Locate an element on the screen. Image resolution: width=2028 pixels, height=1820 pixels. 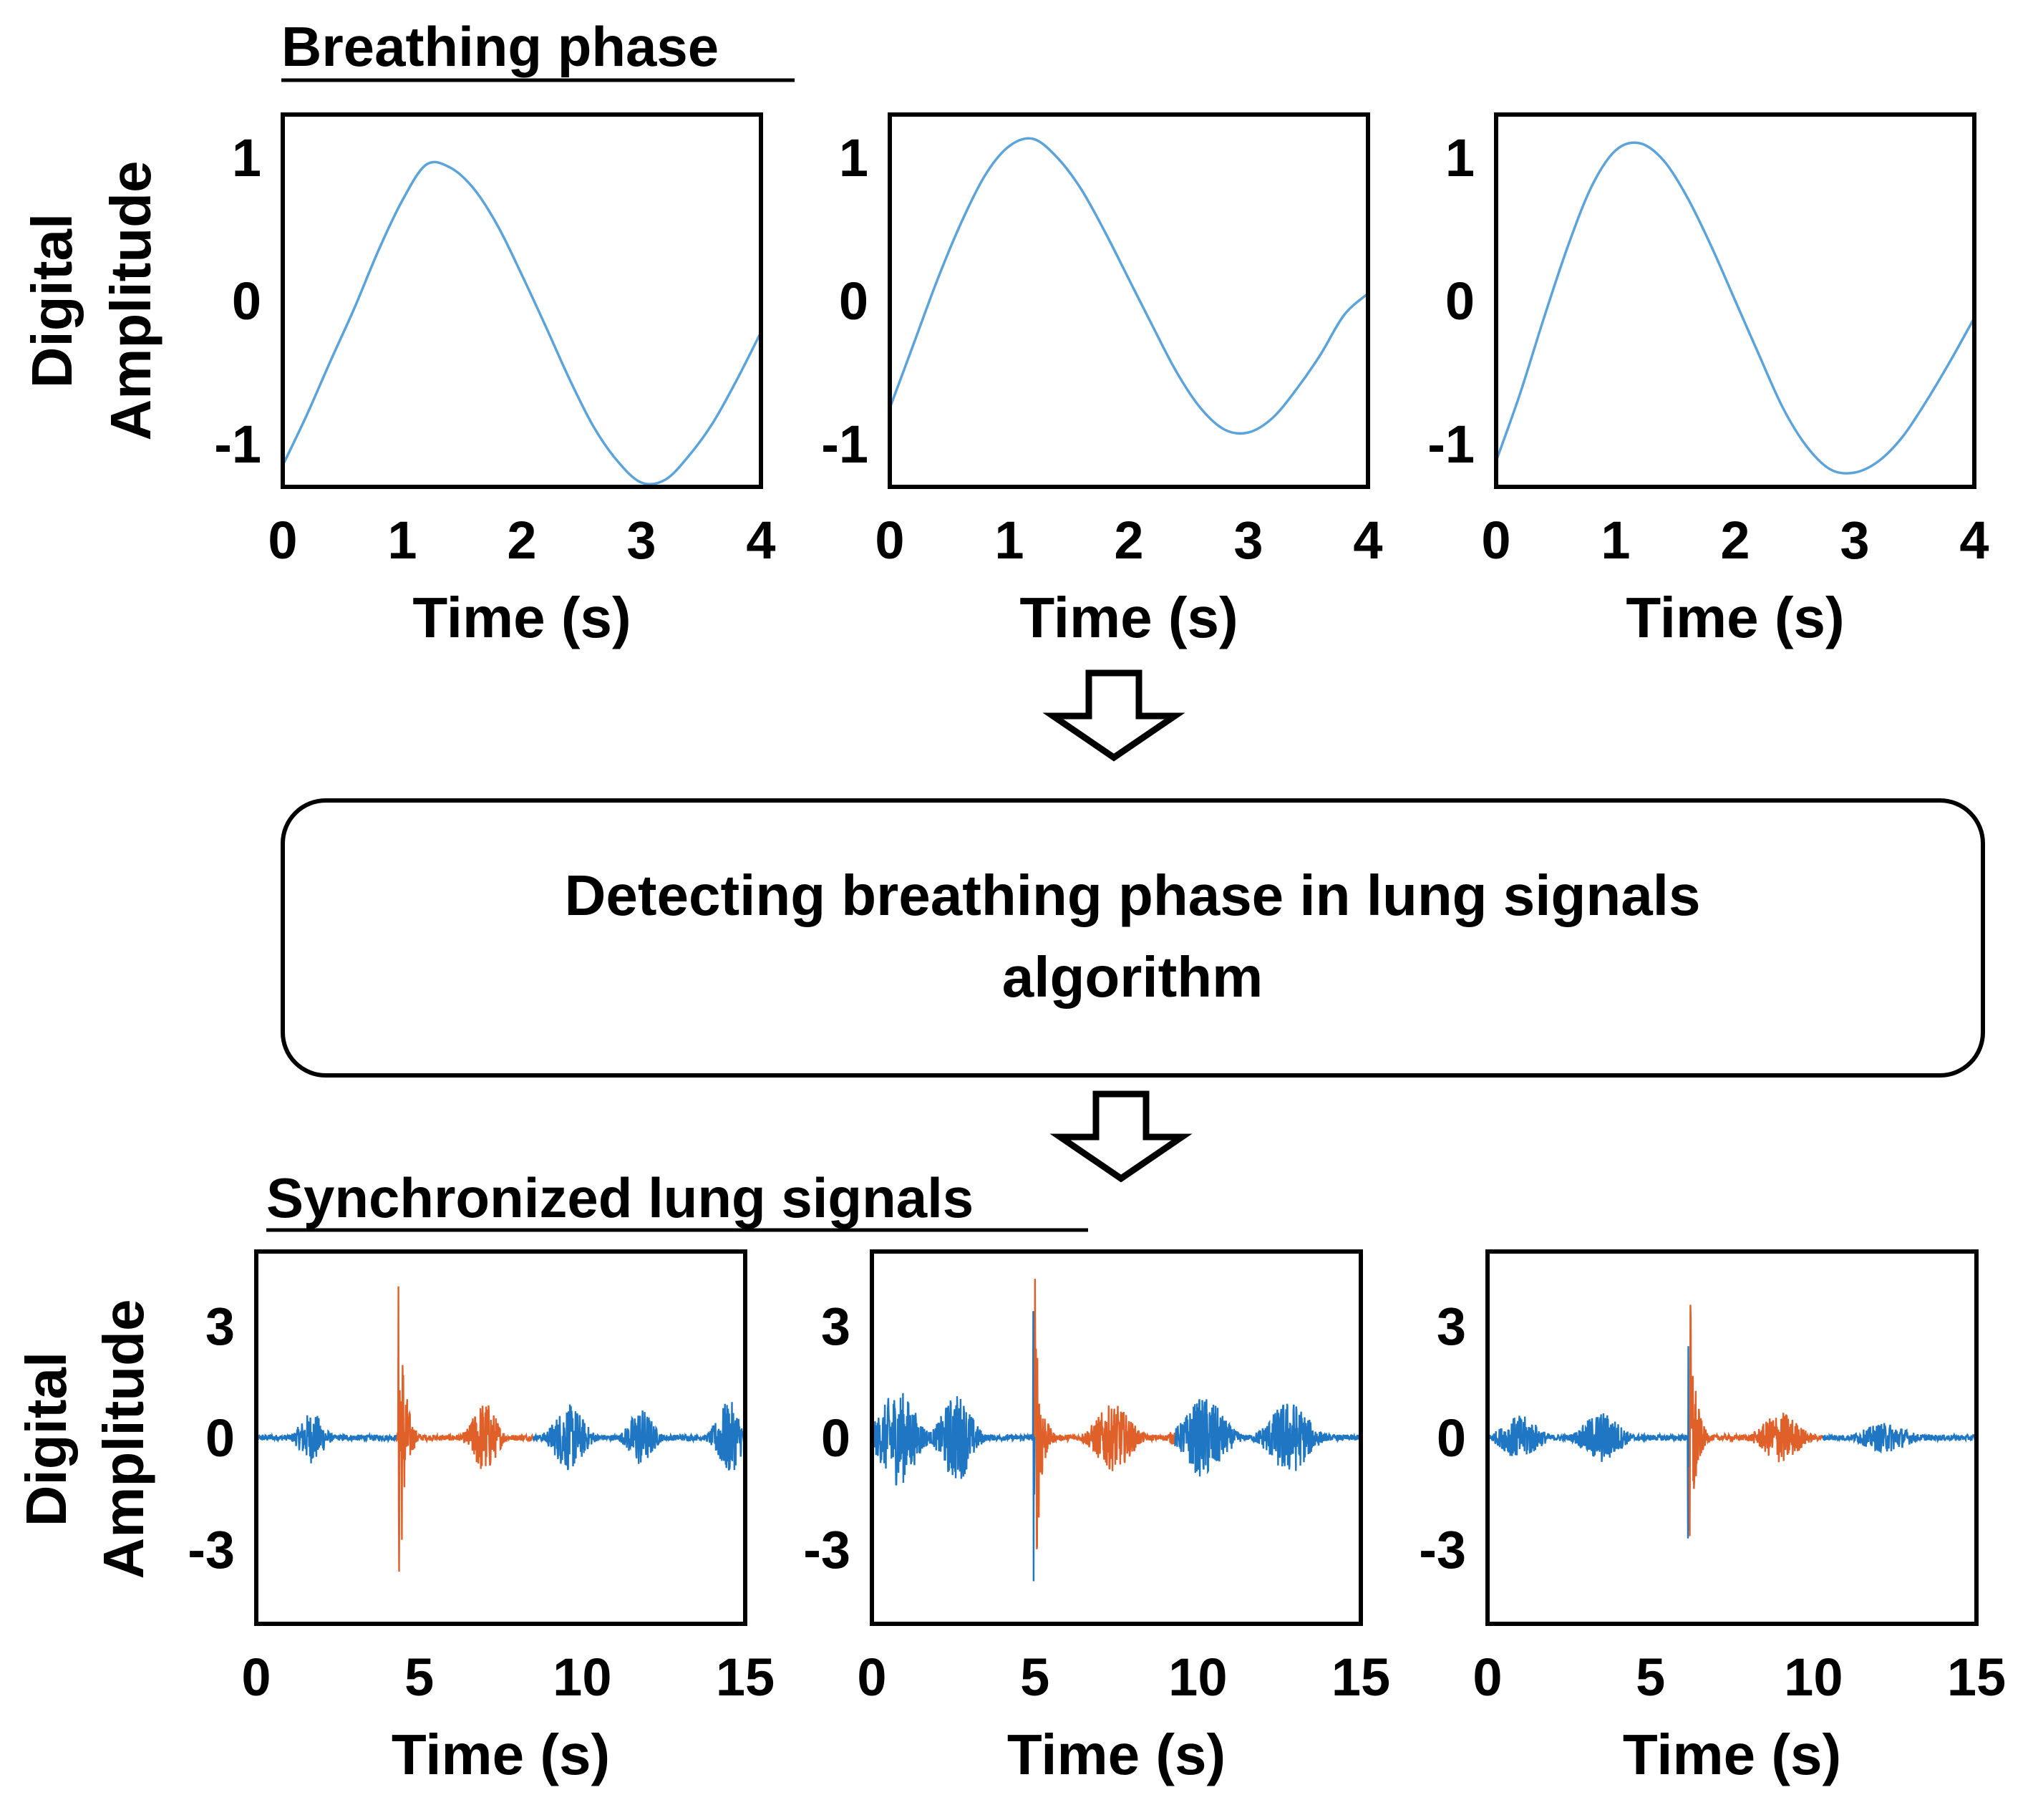
y-axis-label-bottom: Digital Amplitude is located at coordinates (85, 1439).